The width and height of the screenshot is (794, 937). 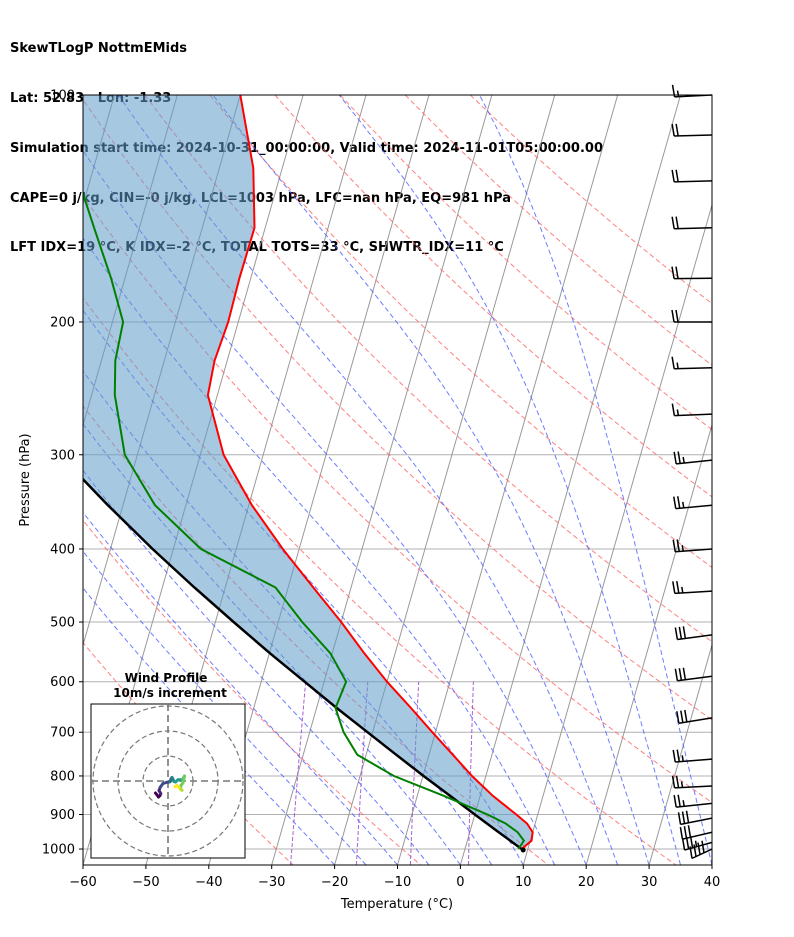 What do you see at coordinates (170, 693) in the screenshot?
I see `inset-subtitle: 10m/s increment` at bounding box center [170, 693].